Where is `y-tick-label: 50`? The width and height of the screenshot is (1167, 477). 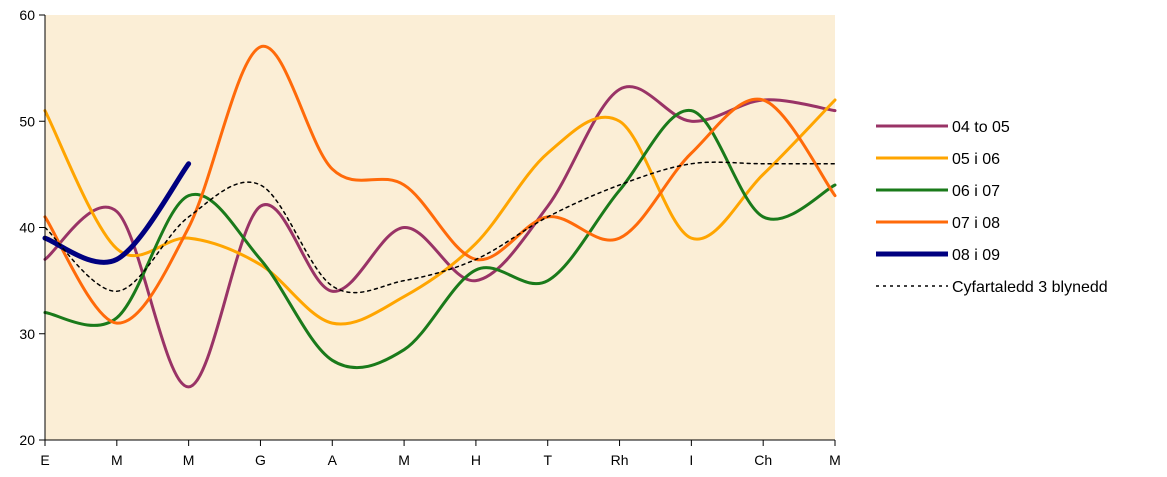 y-tick-label: 50 is located at coordinates (27, 121).